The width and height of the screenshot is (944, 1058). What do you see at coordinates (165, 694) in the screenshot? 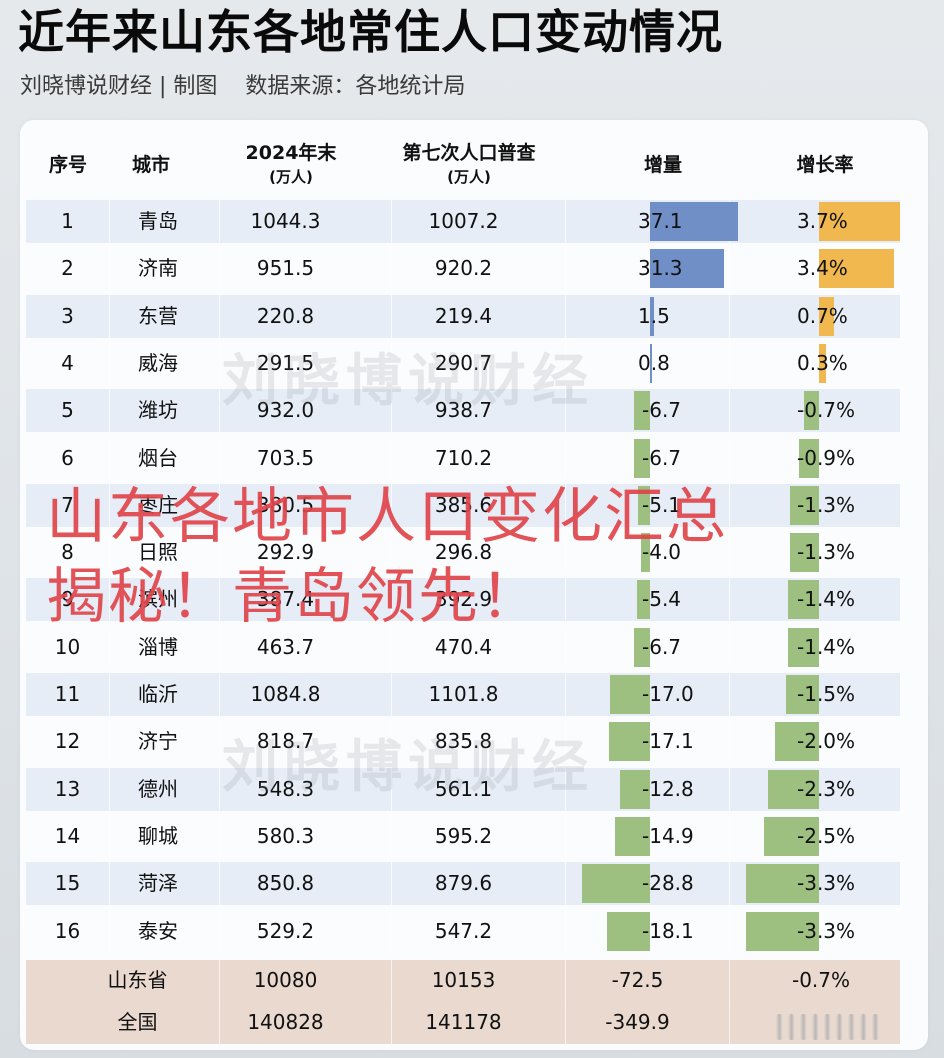
I see `cell-city: 临沂` at bounding box center [165, 694].